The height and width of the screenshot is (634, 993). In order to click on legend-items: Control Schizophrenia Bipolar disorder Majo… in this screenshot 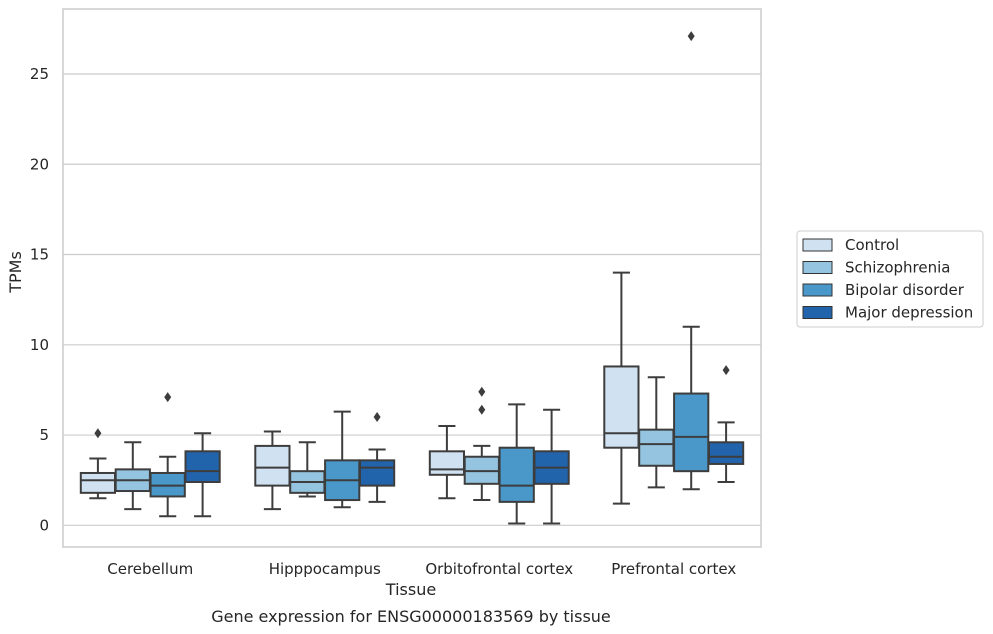, I will do `click(887, 279)`.